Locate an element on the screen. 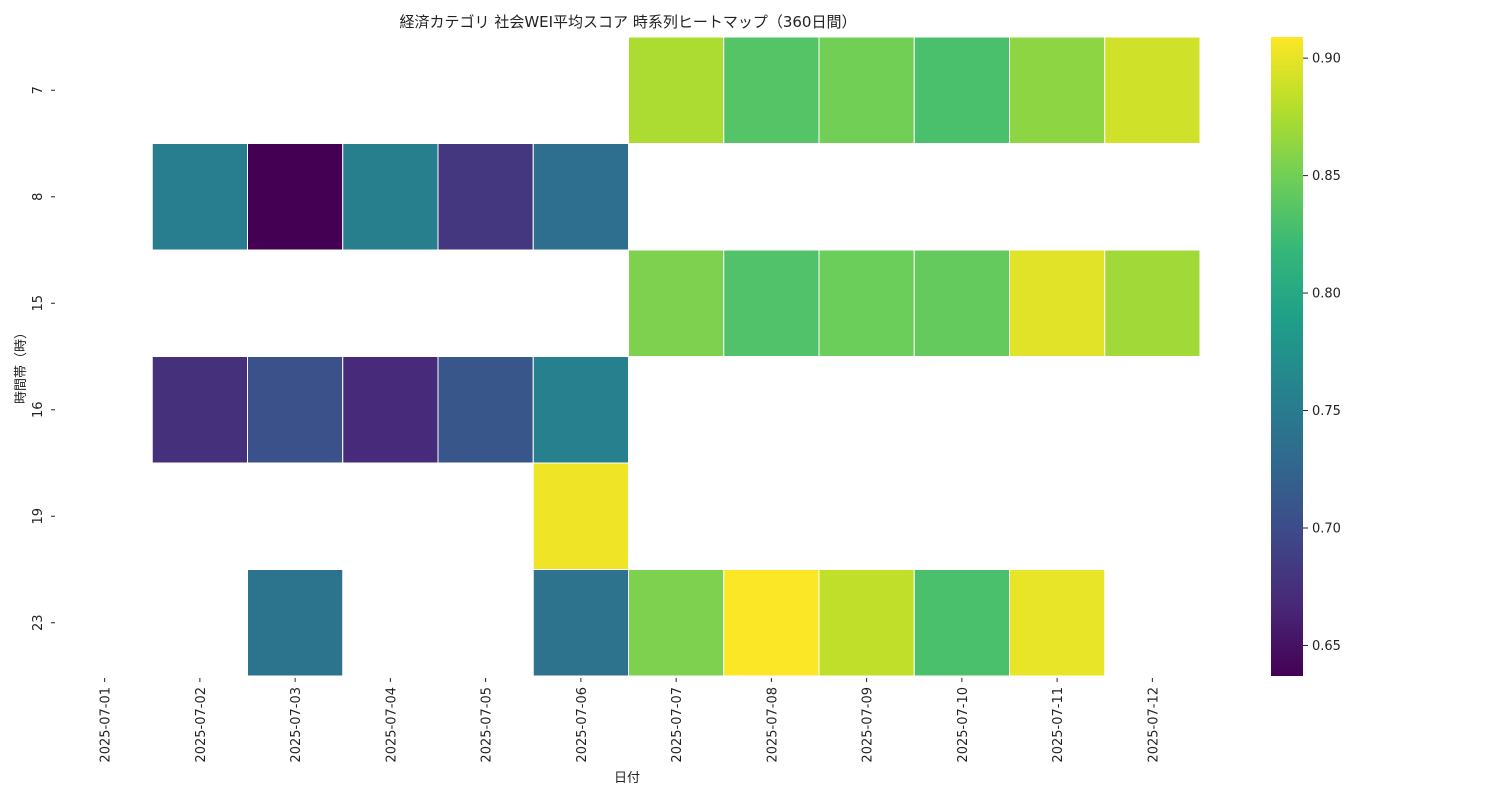 This screenshot has width=1500, height=804. x-tick-label: 2025-07-06 is located at coordinates (582, 725).